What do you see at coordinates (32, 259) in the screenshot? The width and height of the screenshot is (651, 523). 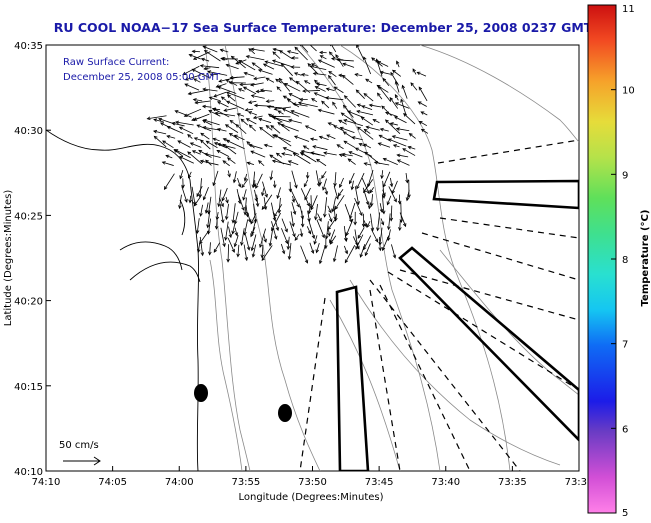 I see `y-axis: 40:35 40:30 40:25 40:20 40:15 40:10` at bounding box center [32, 259].